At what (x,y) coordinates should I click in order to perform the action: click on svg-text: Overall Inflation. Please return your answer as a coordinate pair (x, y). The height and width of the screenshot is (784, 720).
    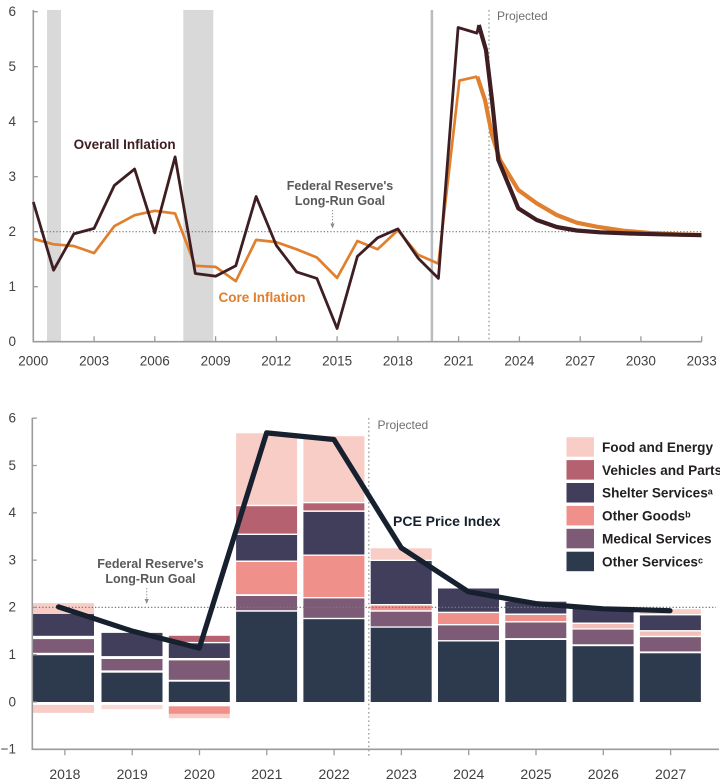
    Looking at the image, I should click on (125, 144).